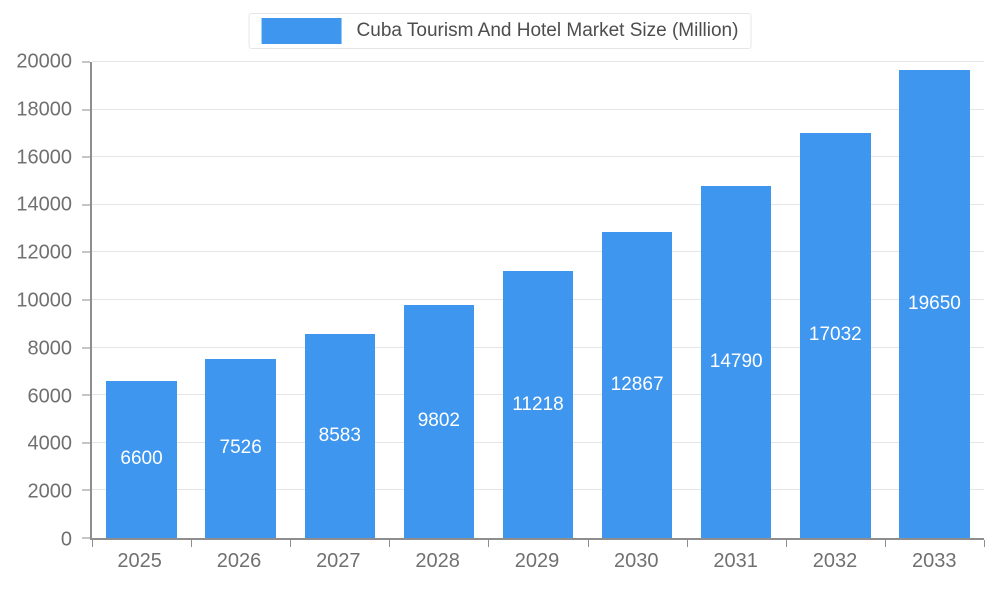 Image resolution: width=1000 pixels, height=600 pixels. Describe the element at coordinates (835, 561) in the screenshot. I see `x-tick-label: 2032` at that location.